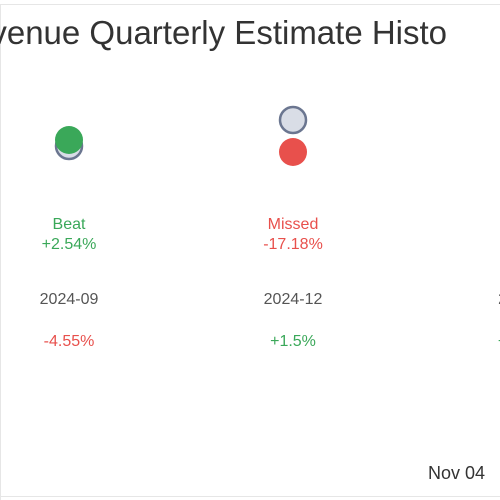  What do you see at coordinates (463, 342) in the screenshot?
I see `price-change-label: +1` at bounding box center [463, 342].